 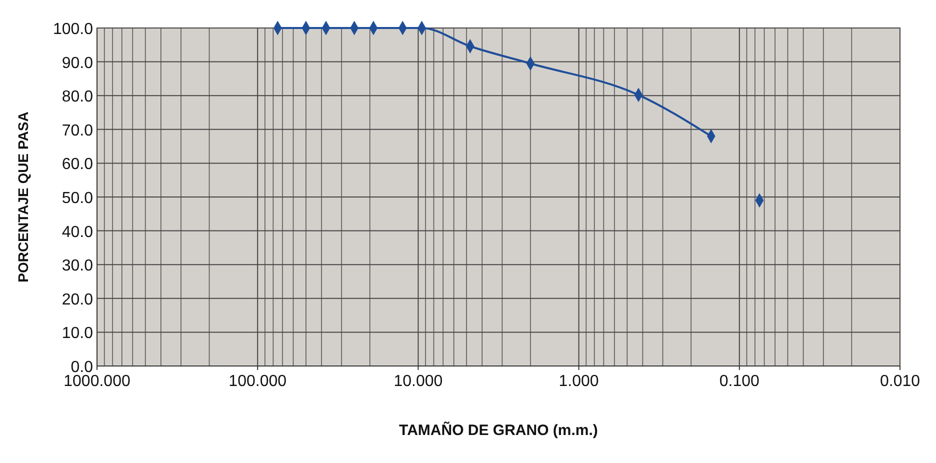 I want to click on x-tick-label: 100.000, so click(x=257, y=381).